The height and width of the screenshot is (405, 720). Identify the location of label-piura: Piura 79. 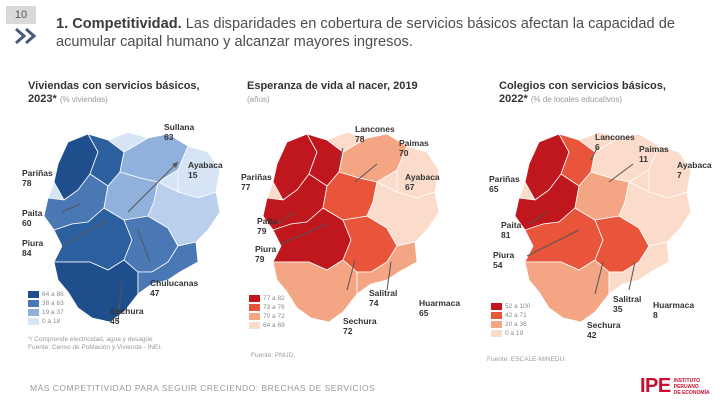
(266, 254).